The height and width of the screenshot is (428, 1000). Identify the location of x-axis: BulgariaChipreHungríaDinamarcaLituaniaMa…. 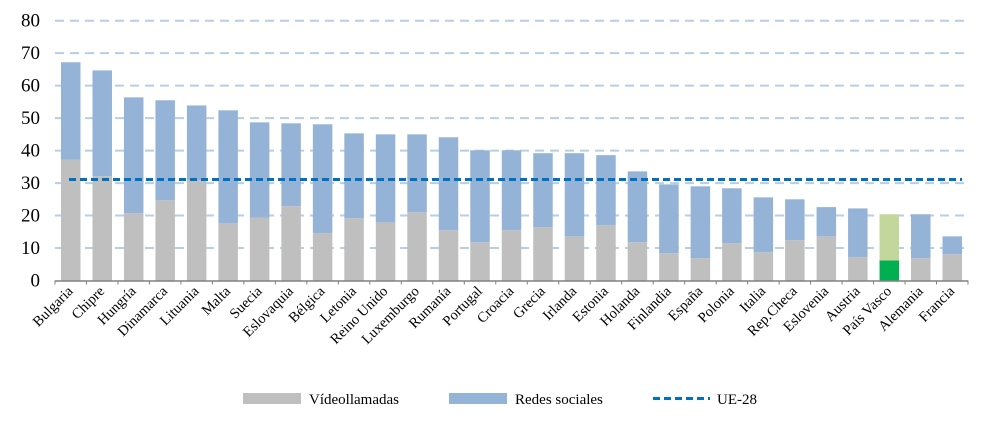
(499, 314).